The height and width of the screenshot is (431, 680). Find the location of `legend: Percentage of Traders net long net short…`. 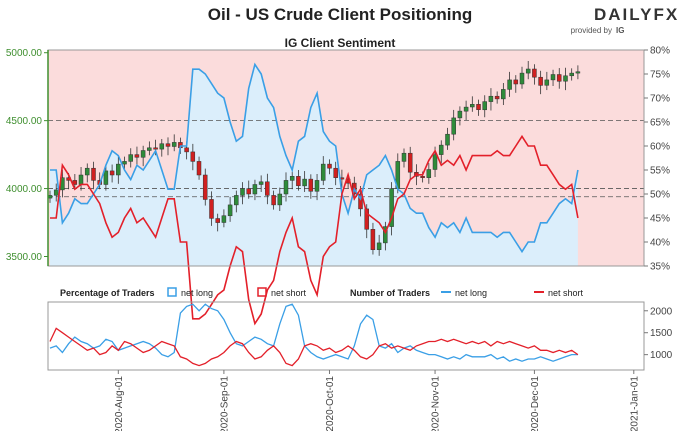

legend: Percentage of Traders net long net short… is located at coordinates (322, 292).